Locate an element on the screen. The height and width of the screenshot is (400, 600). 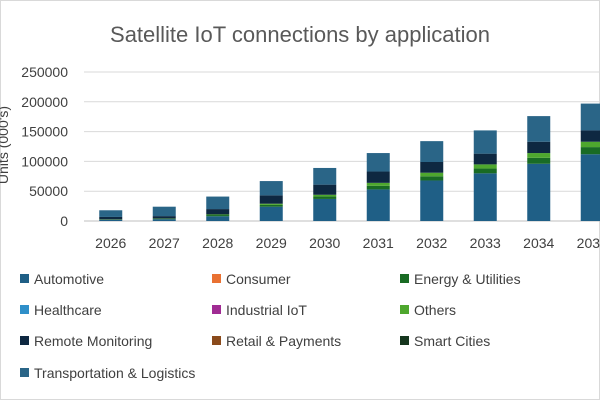
x-tick-label: 2033 is located at coordinates (485, 243).